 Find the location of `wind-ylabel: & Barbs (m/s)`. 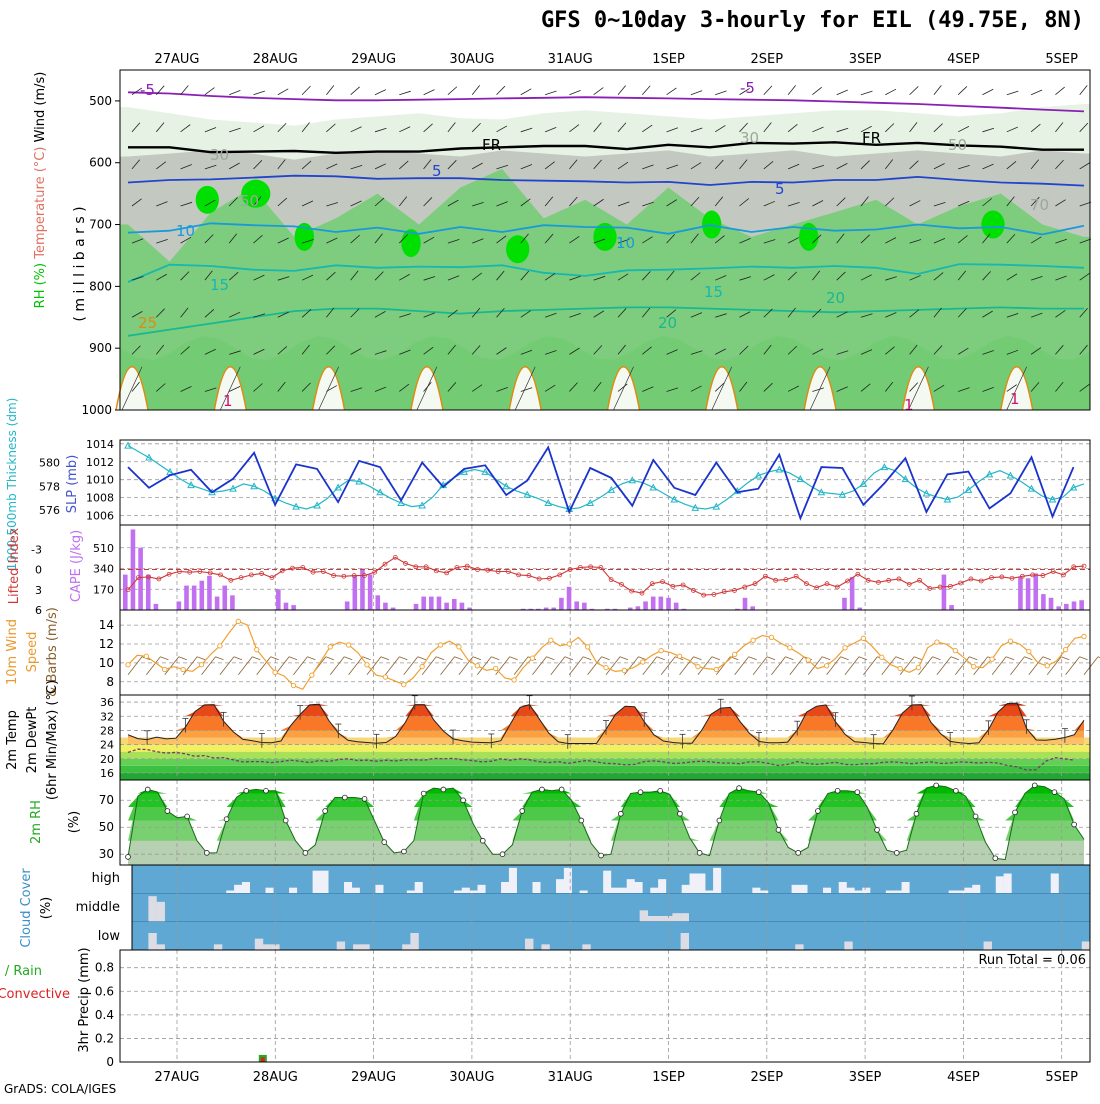

wind-ylabel: & Barbs (m/s) is located at coordinates (52, 652).